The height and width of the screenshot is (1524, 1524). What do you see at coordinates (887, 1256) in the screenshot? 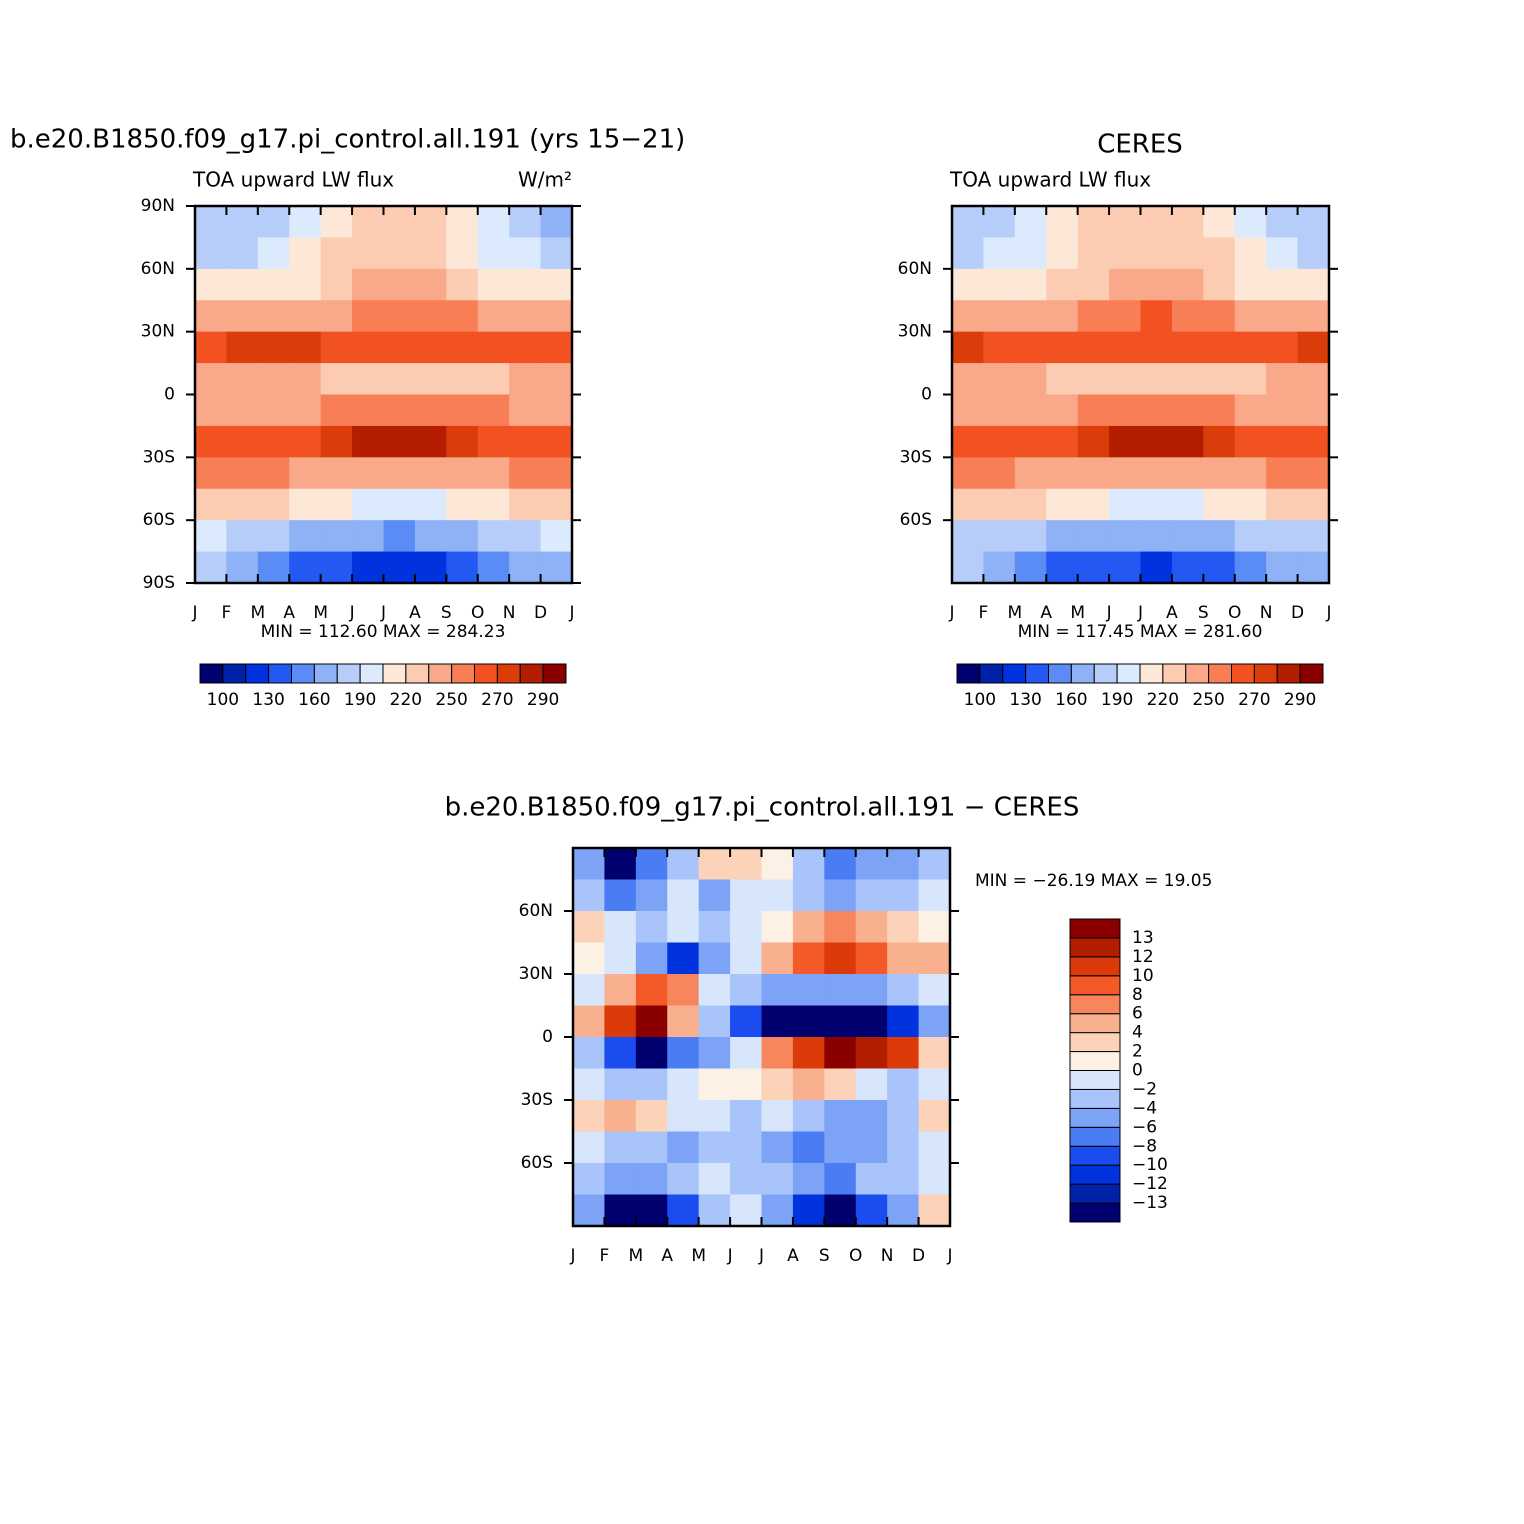
I see `x-tick-label: N` at bounding box center [887, 1256].